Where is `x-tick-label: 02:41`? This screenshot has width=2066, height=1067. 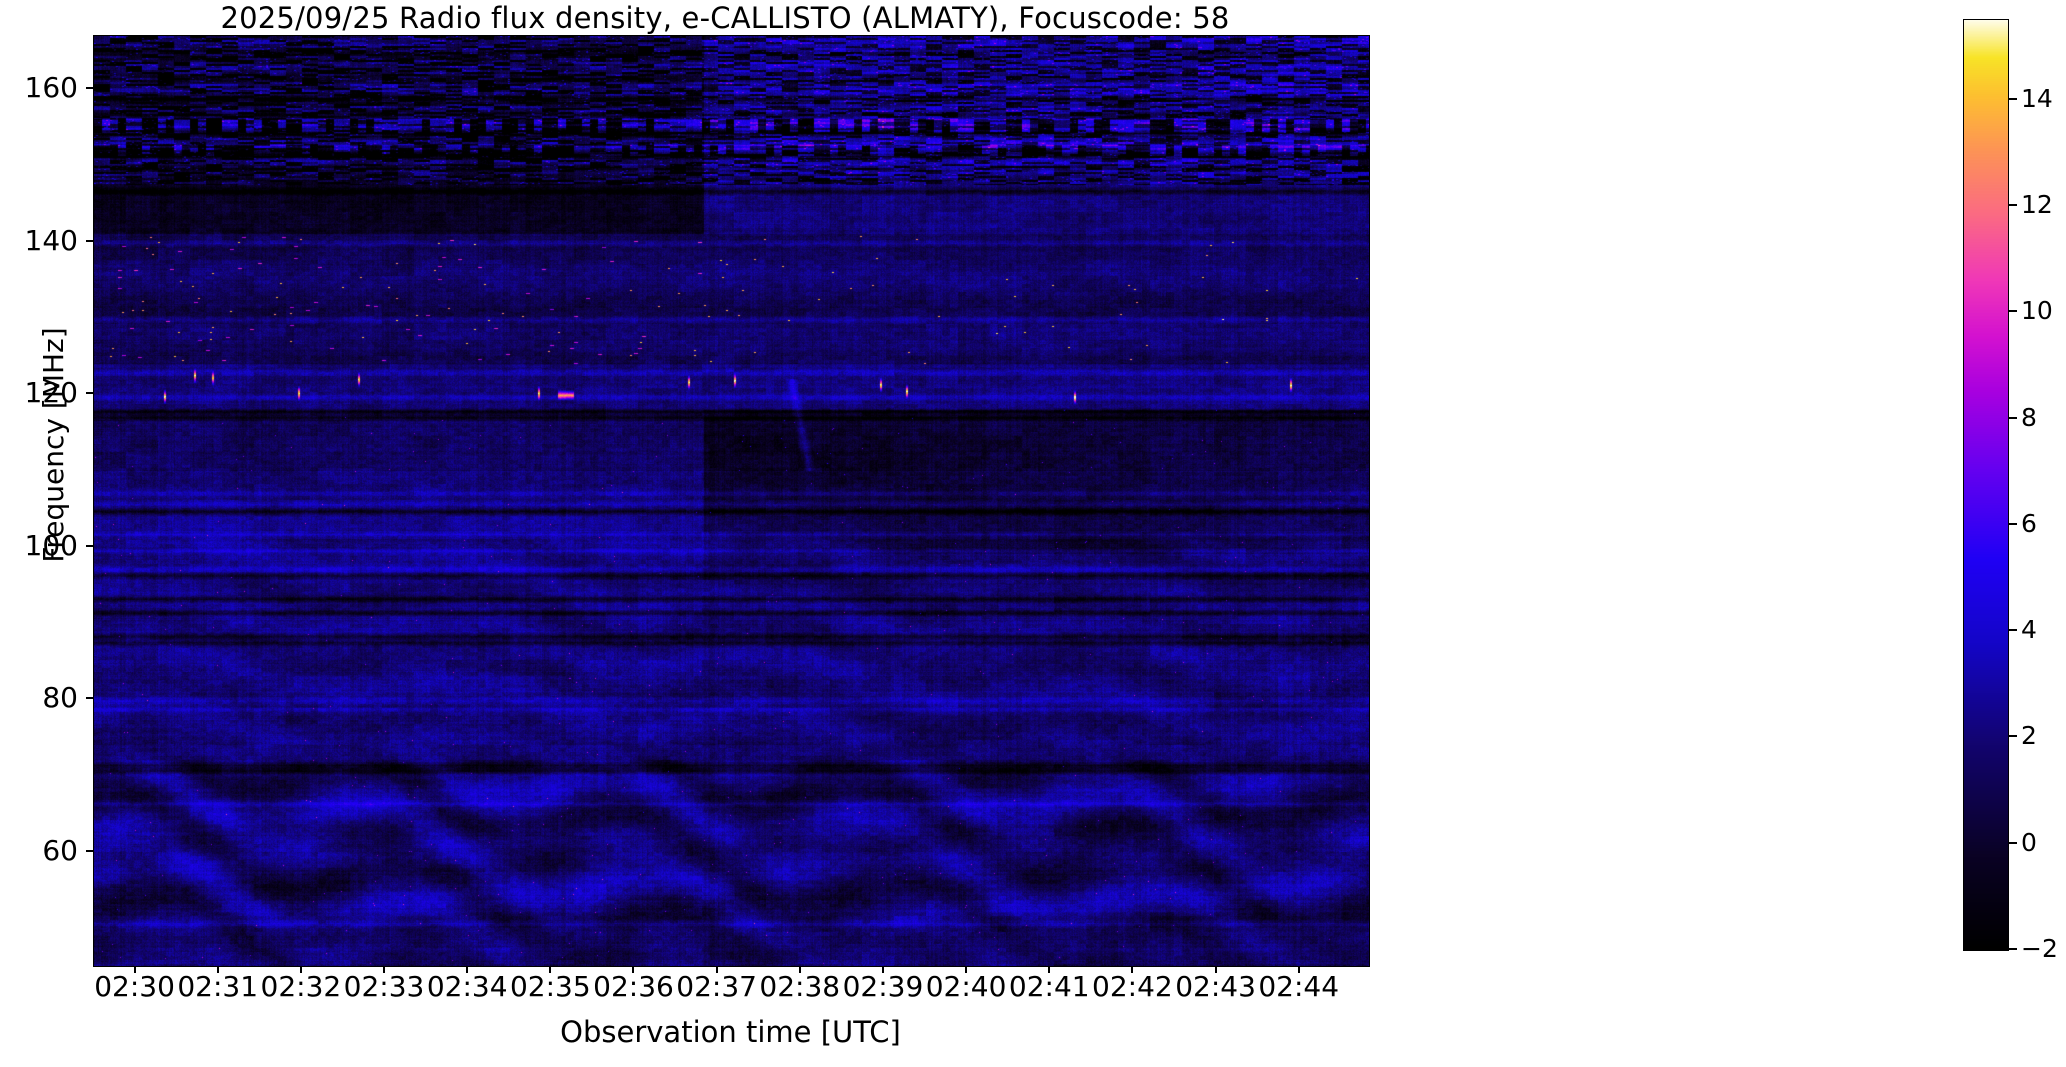
x-tick-label: 02:41 is located at coordinates (1049, 986).